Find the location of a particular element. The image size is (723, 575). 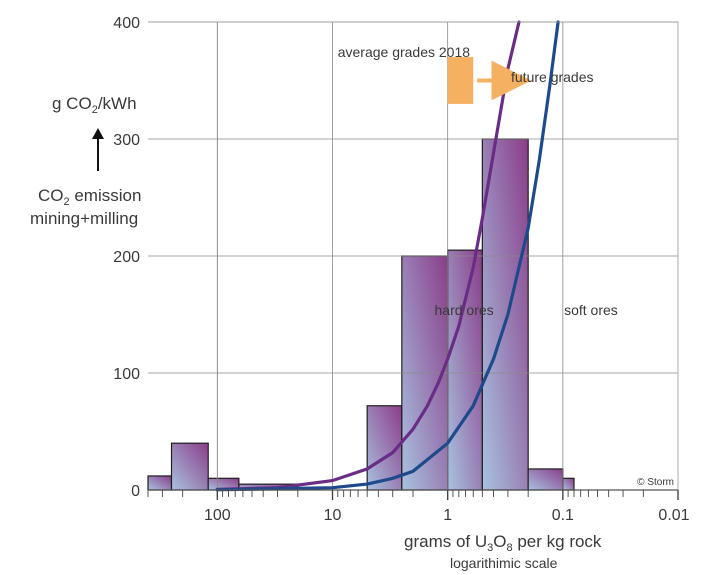

annotation-copyright: © Storm is located at coordinates (655, 482).